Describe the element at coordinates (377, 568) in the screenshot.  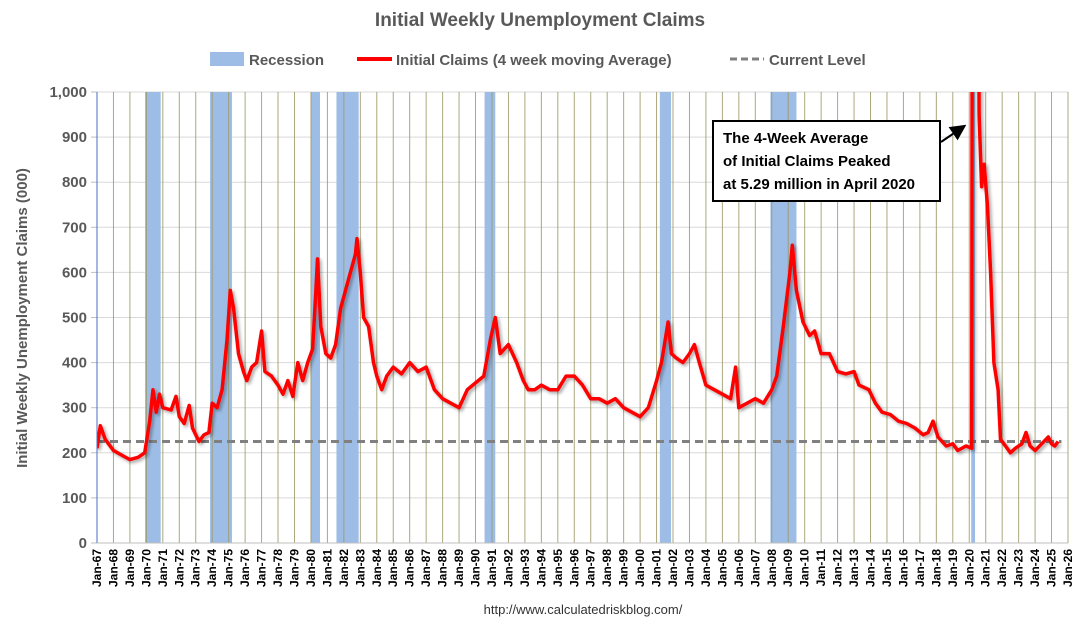
I see `x-tick-label: Jan-84` at that location.